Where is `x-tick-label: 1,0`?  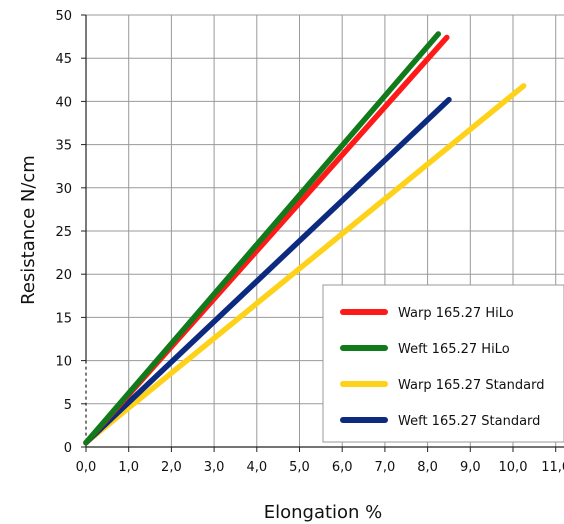 x-tick-label: 1,0 is located at coordinates (128, 467).